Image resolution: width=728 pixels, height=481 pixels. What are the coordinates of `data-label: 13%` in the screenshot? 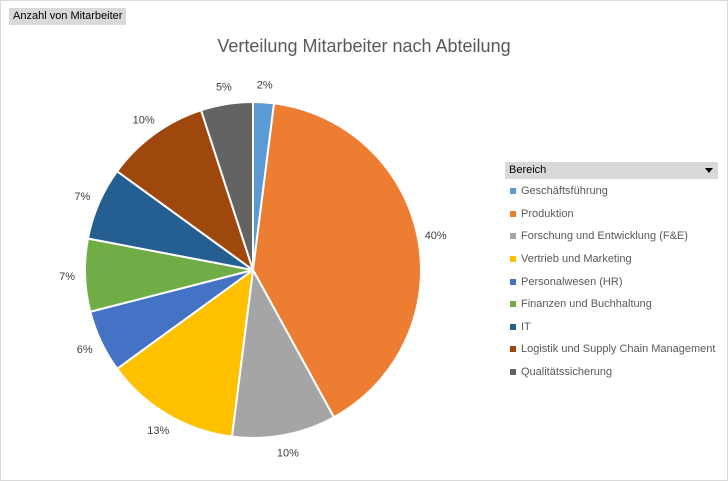 It's located at (158, 431).